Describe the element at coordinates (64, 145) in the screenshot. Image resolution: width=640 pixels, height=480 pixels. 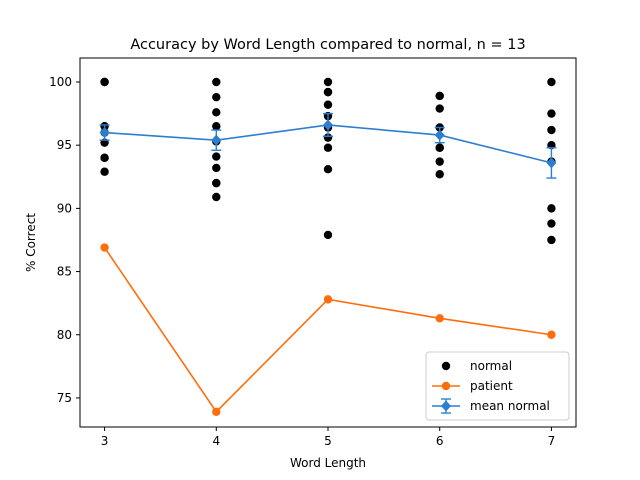
I see `y-tick-label: 95` at that location.